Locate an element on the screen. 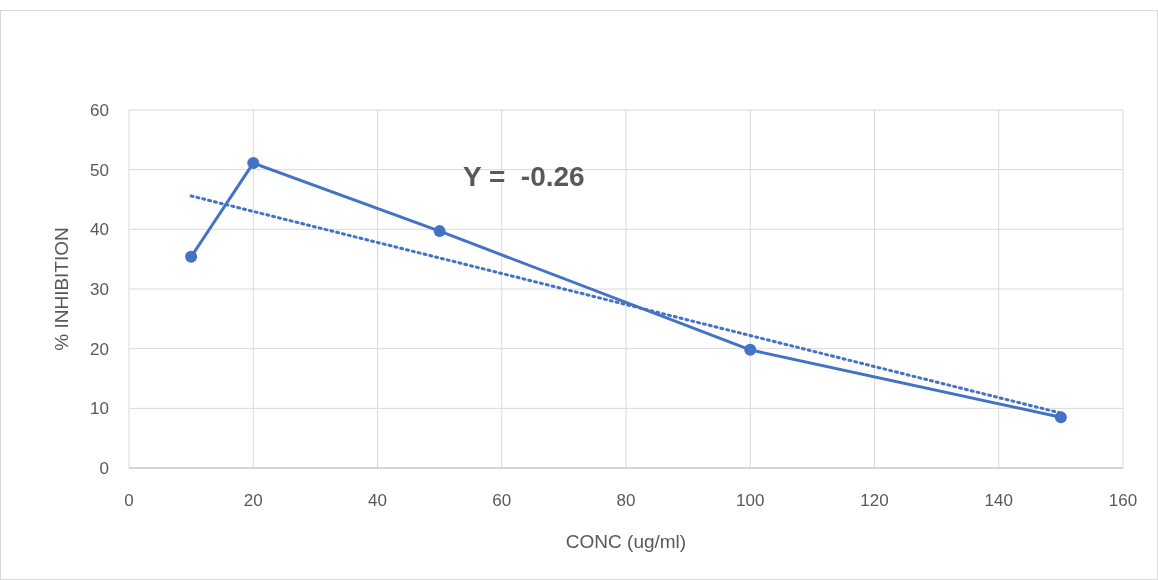  y-tick-label: 30 is located at coordinates (99, 289).